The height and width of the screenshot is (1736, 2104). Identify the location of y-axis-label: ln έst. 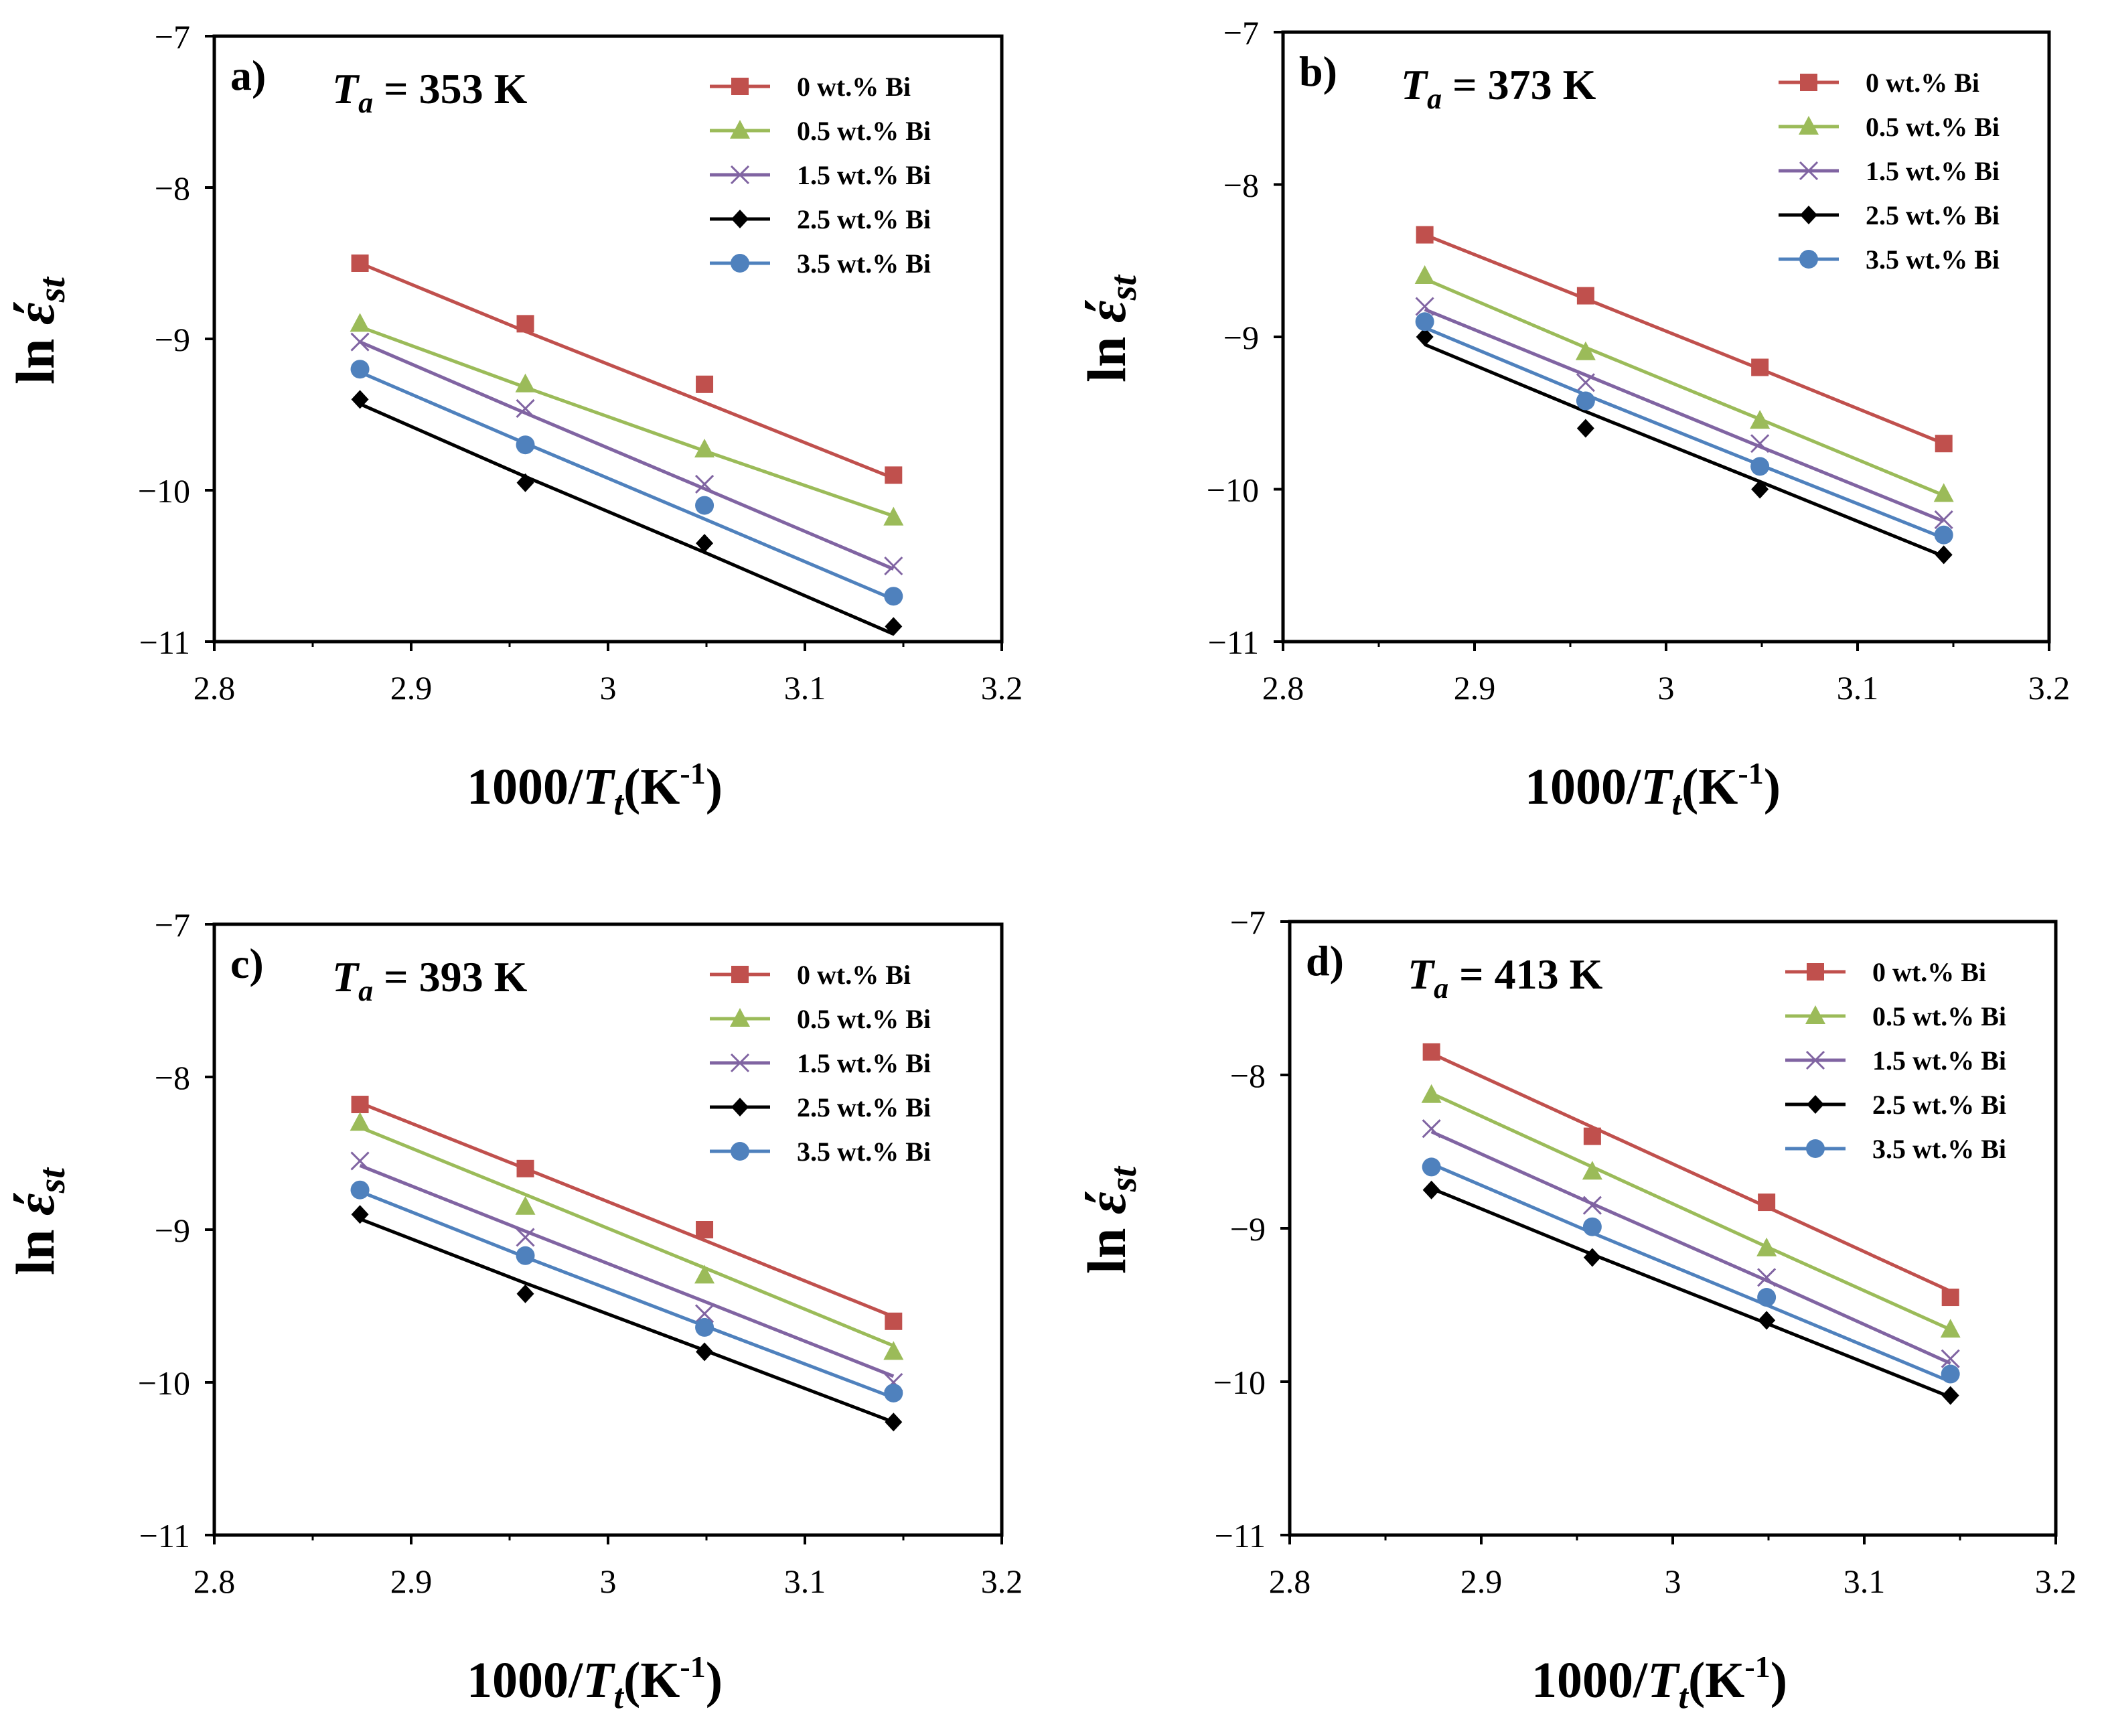
(1110, 1220).